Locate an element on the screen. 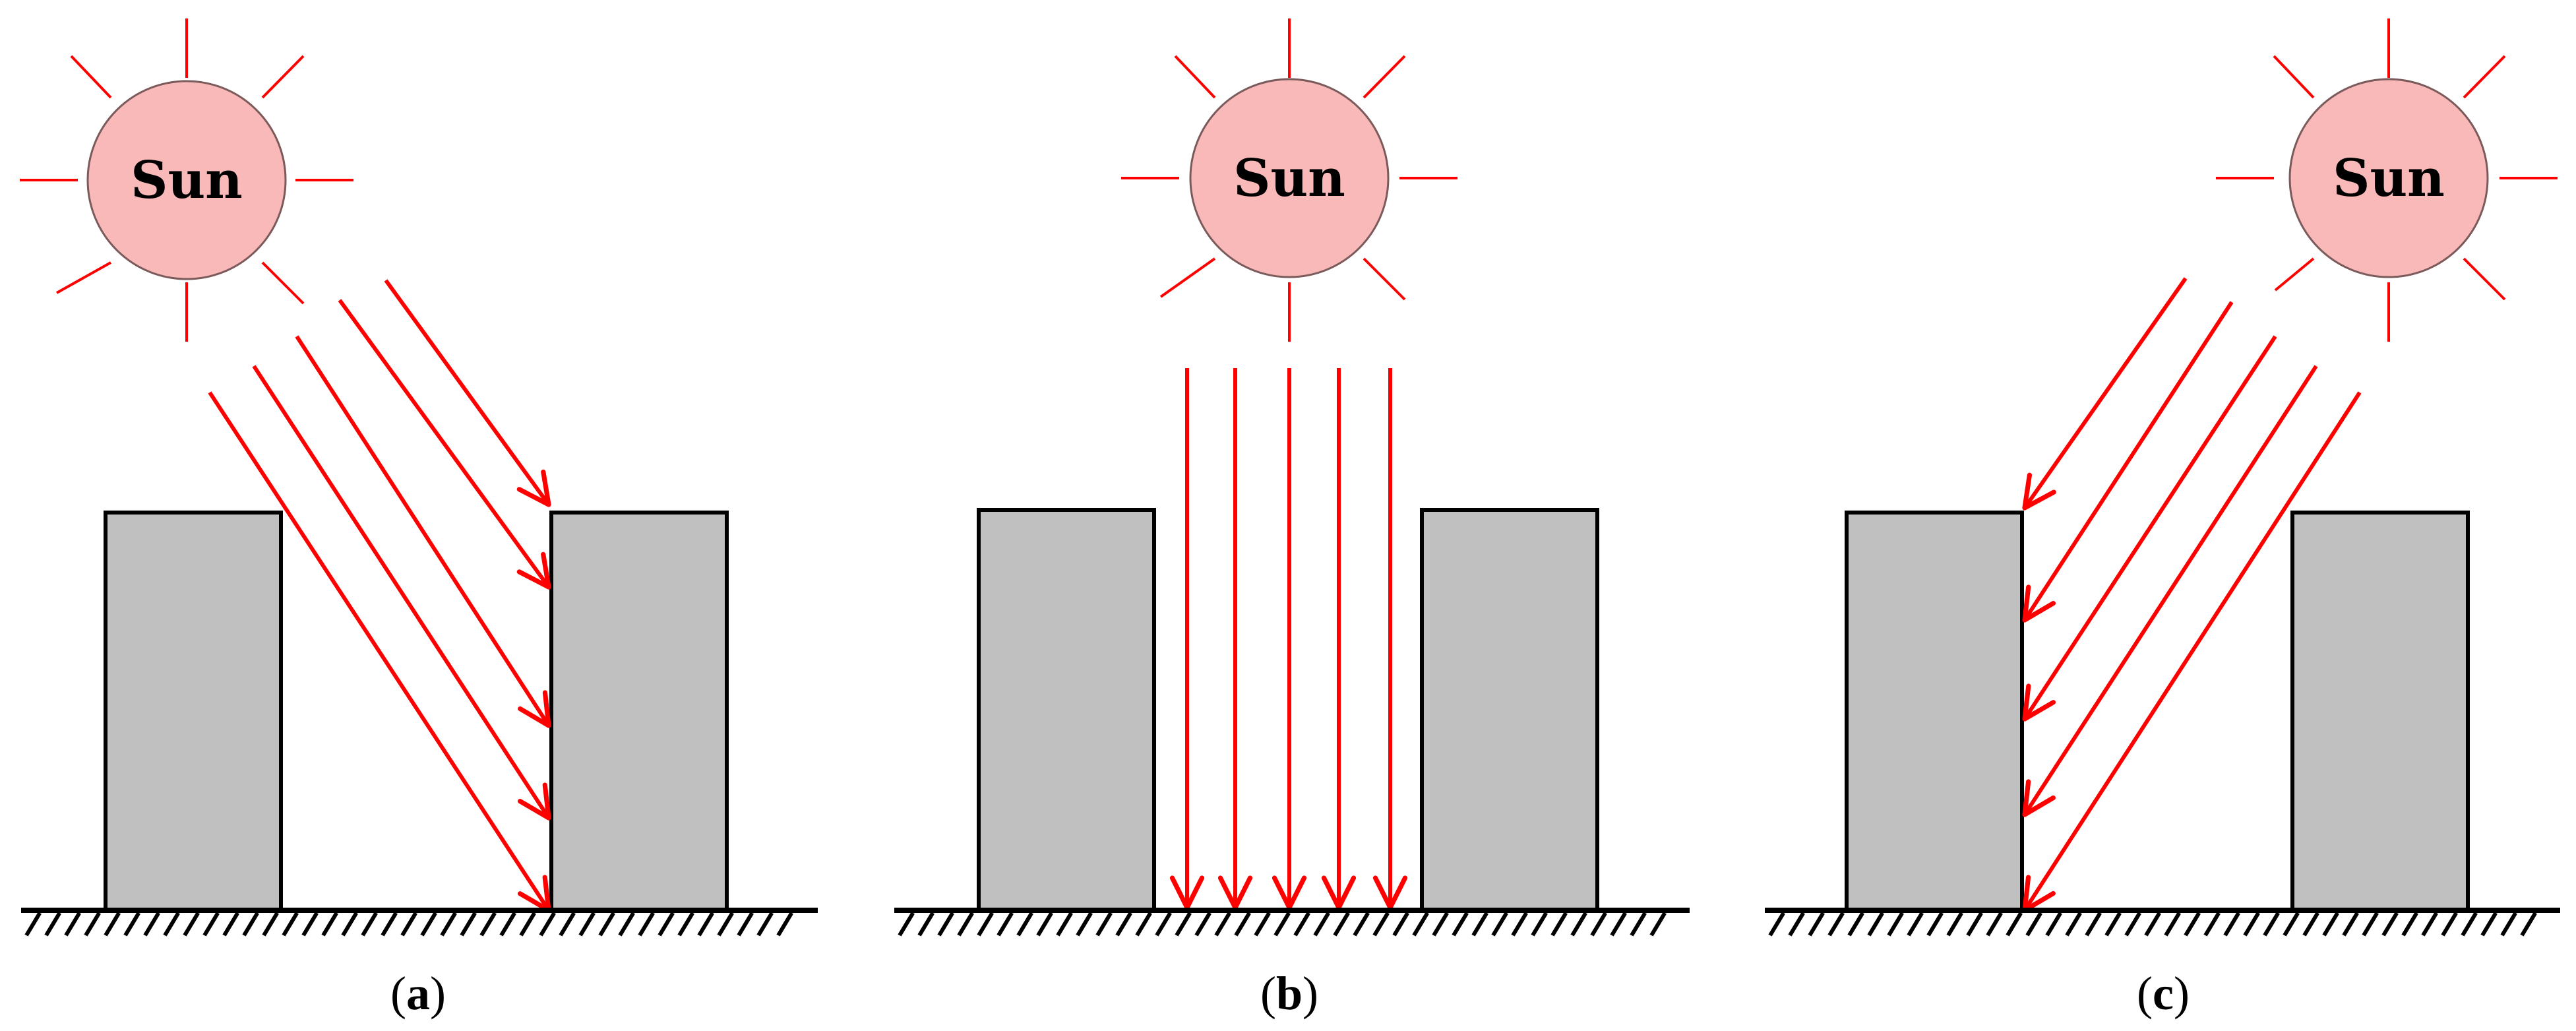  left-building is located at coordinates (193, 711).